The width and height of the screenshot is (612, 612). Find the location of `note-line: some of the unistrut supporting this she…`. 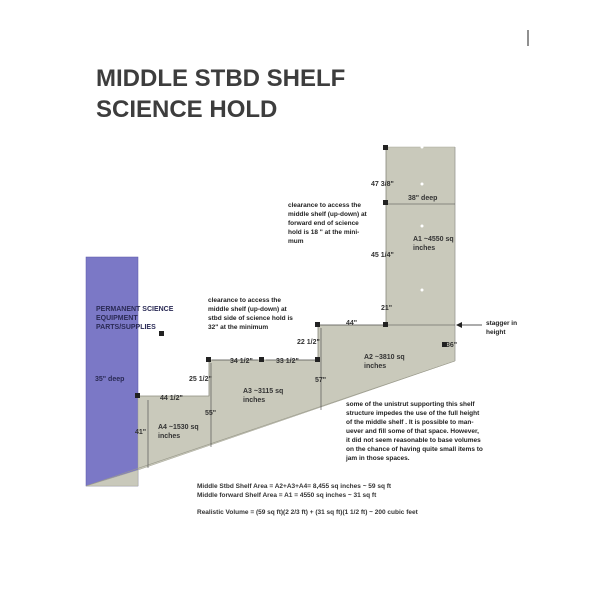

note-line: some of the unistrut supporting this she… is located at coordinates (410, 404).